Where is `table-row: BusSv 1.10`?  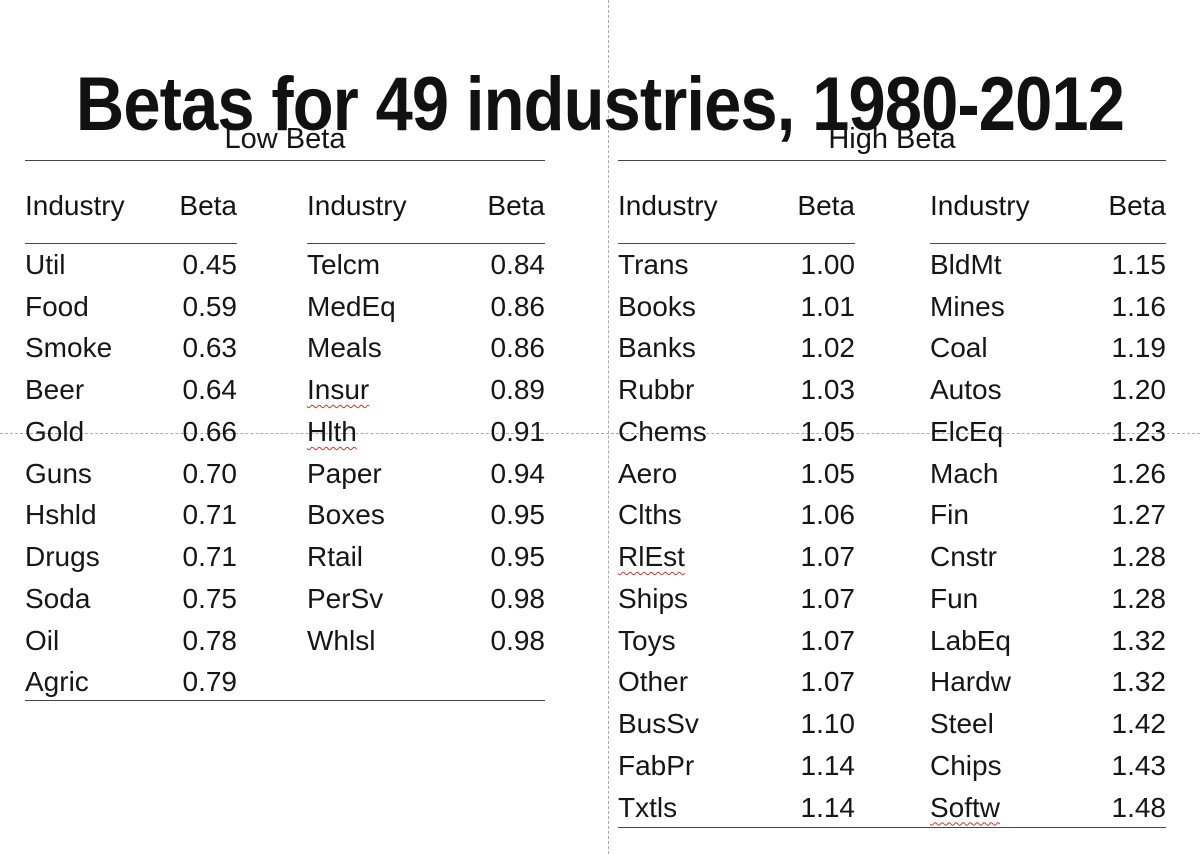 table-row: BusSv 1.10 is located at coordinates (736, 724).